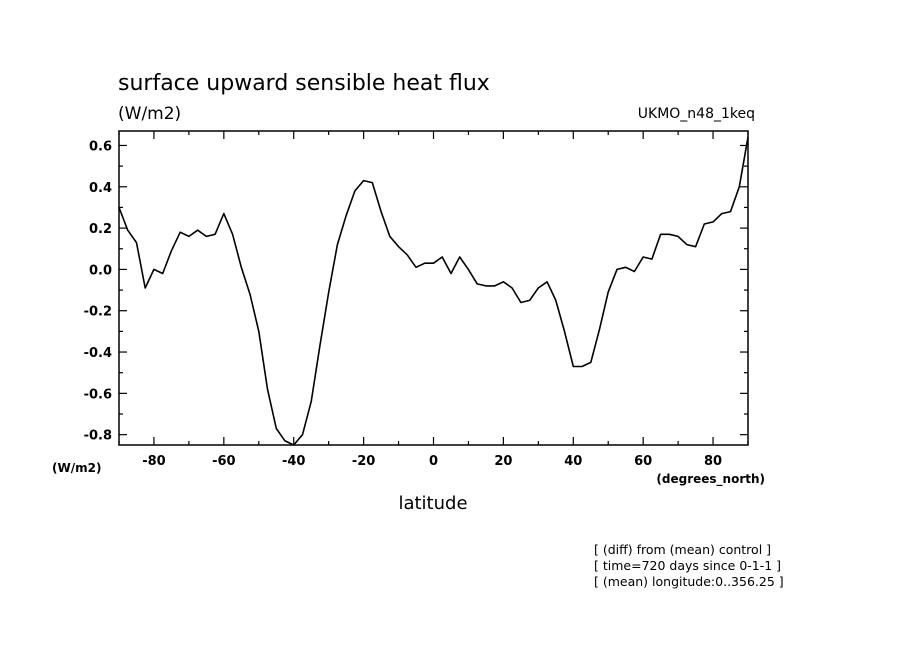 The image size is (904, 654). I want to click on y-tick-label: 0.2, so click(100, 229).